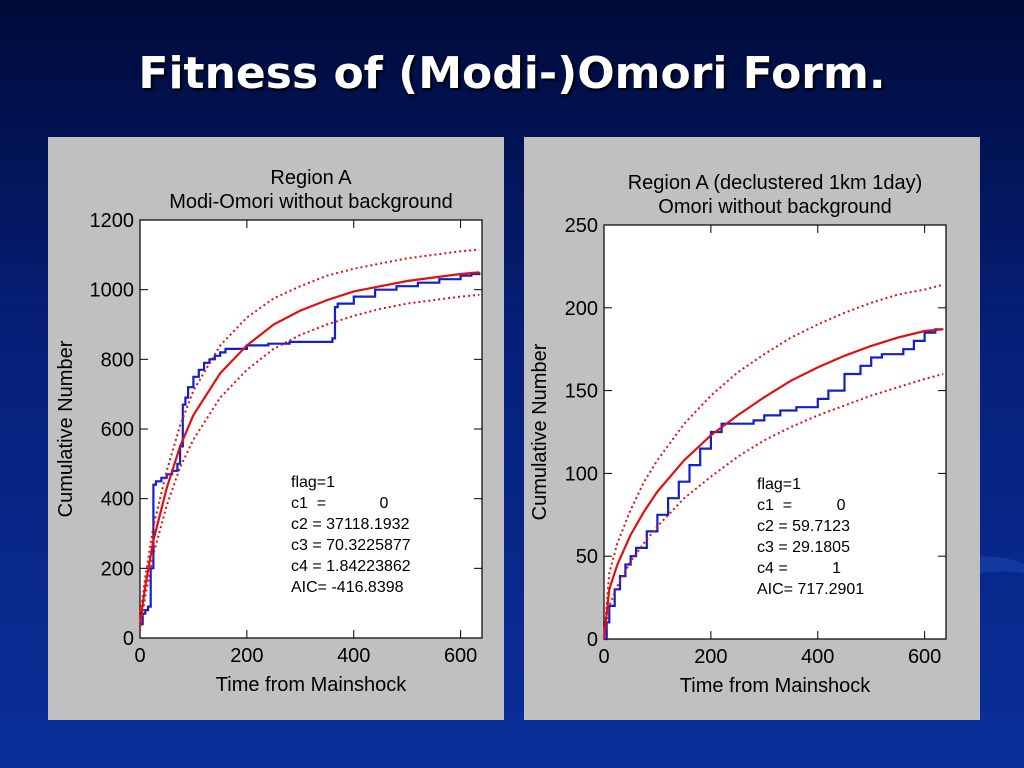 The width and height of the screenshot is (1024, 768). Describe the element at coordinates (350, 524) in the screenshot. I see `annotation-line: c2 = 37118.1932` at that location.